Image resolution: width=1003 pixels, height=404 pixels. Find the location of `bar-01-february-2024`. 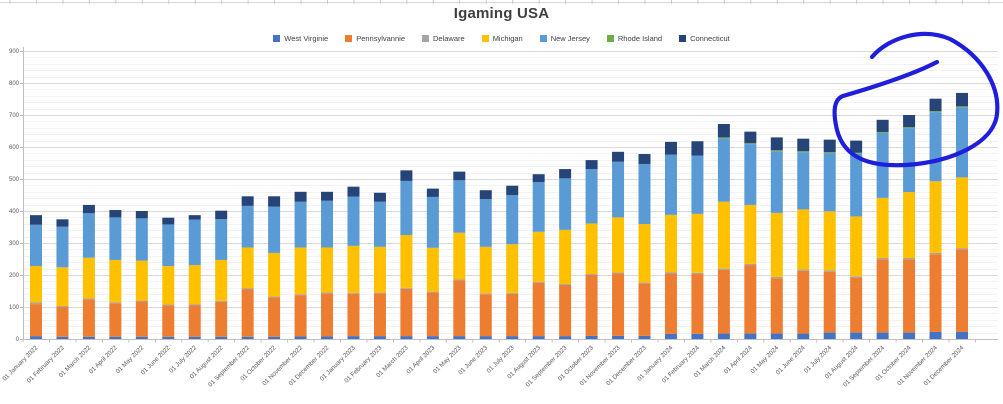

bar-01-february-2024 is located at coordinates (697, 240).